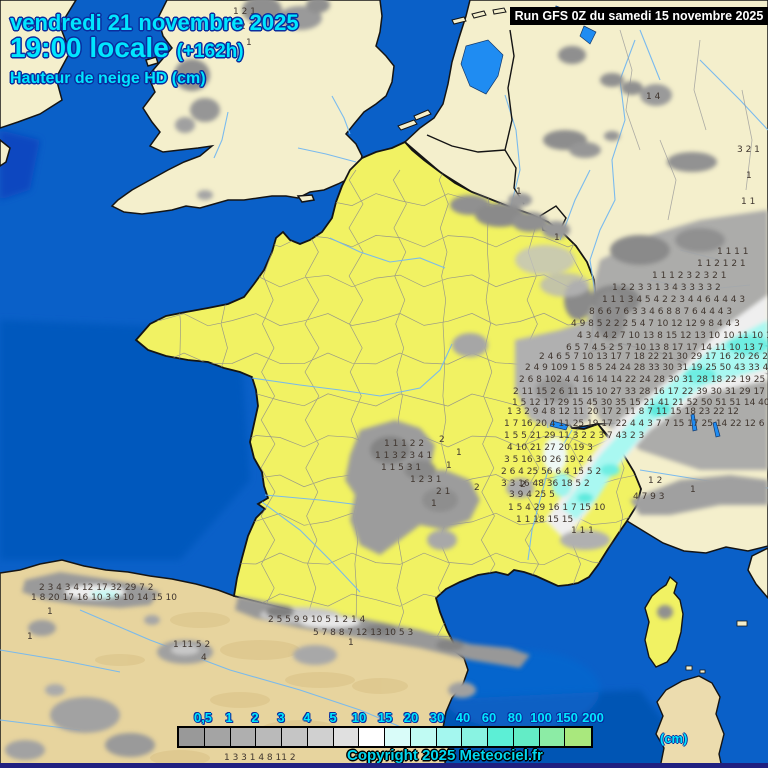 The image size is (768, 768). Describe the element at coordinates (544, 520) in the screenshot. I see `snow-value: 1 1 18 15 15` at that location.